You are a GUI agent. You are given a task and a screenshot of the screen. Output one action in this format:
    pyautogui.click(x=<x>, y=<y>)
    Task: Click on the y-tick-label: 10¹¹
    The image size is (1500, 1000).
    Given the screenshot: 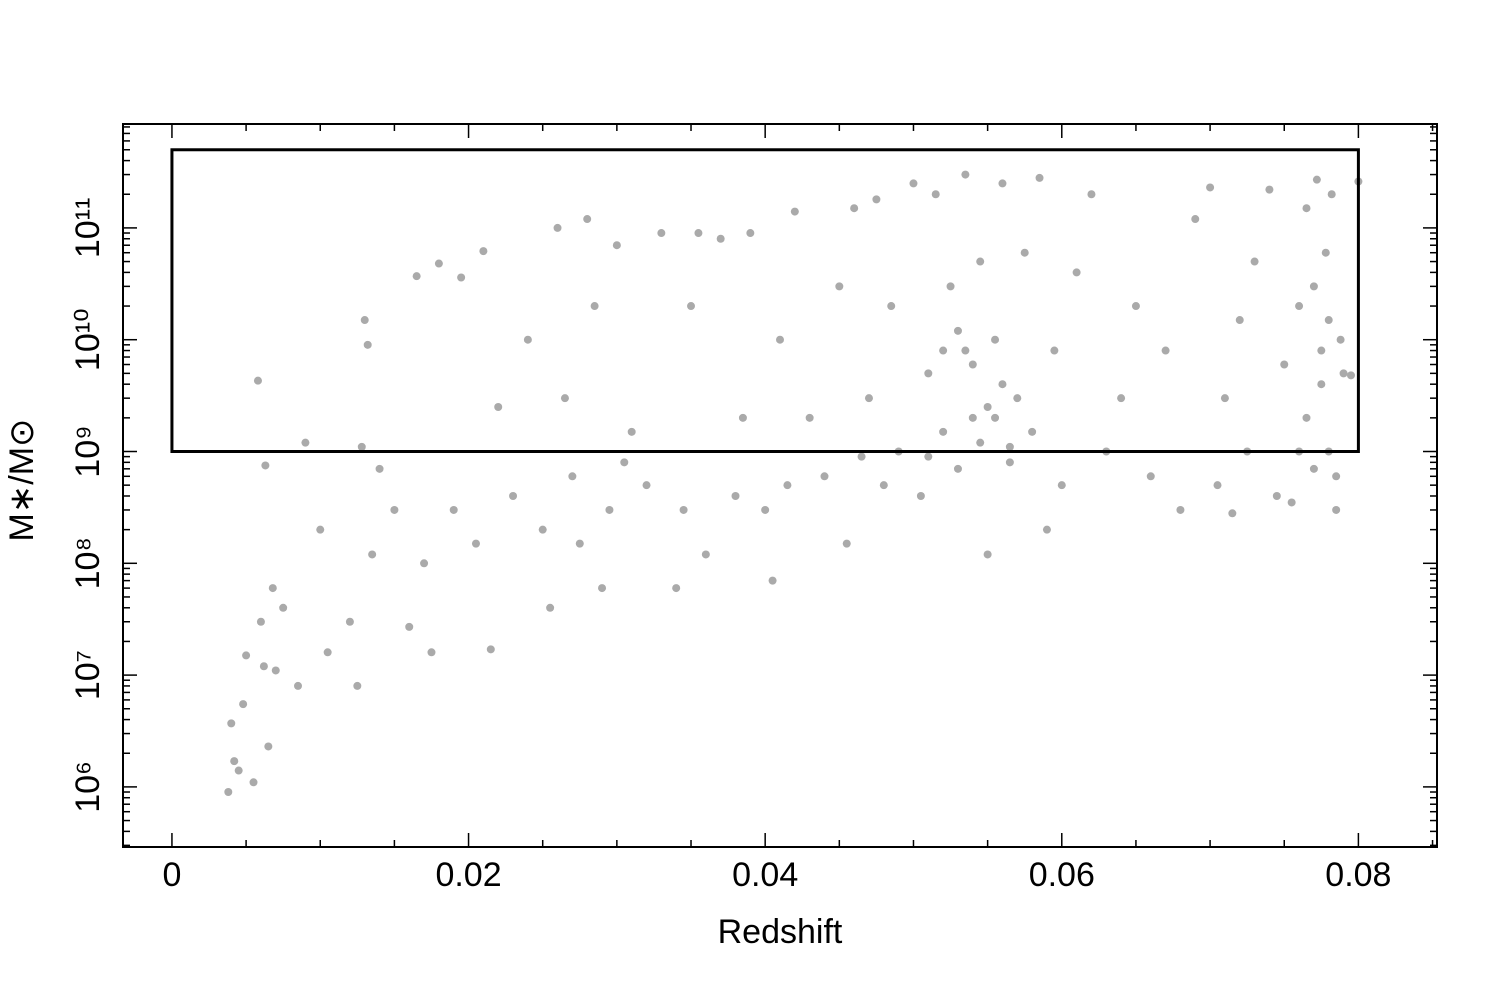 What is the action you would take?
    pyautogui.click(x=88, y=228)
    